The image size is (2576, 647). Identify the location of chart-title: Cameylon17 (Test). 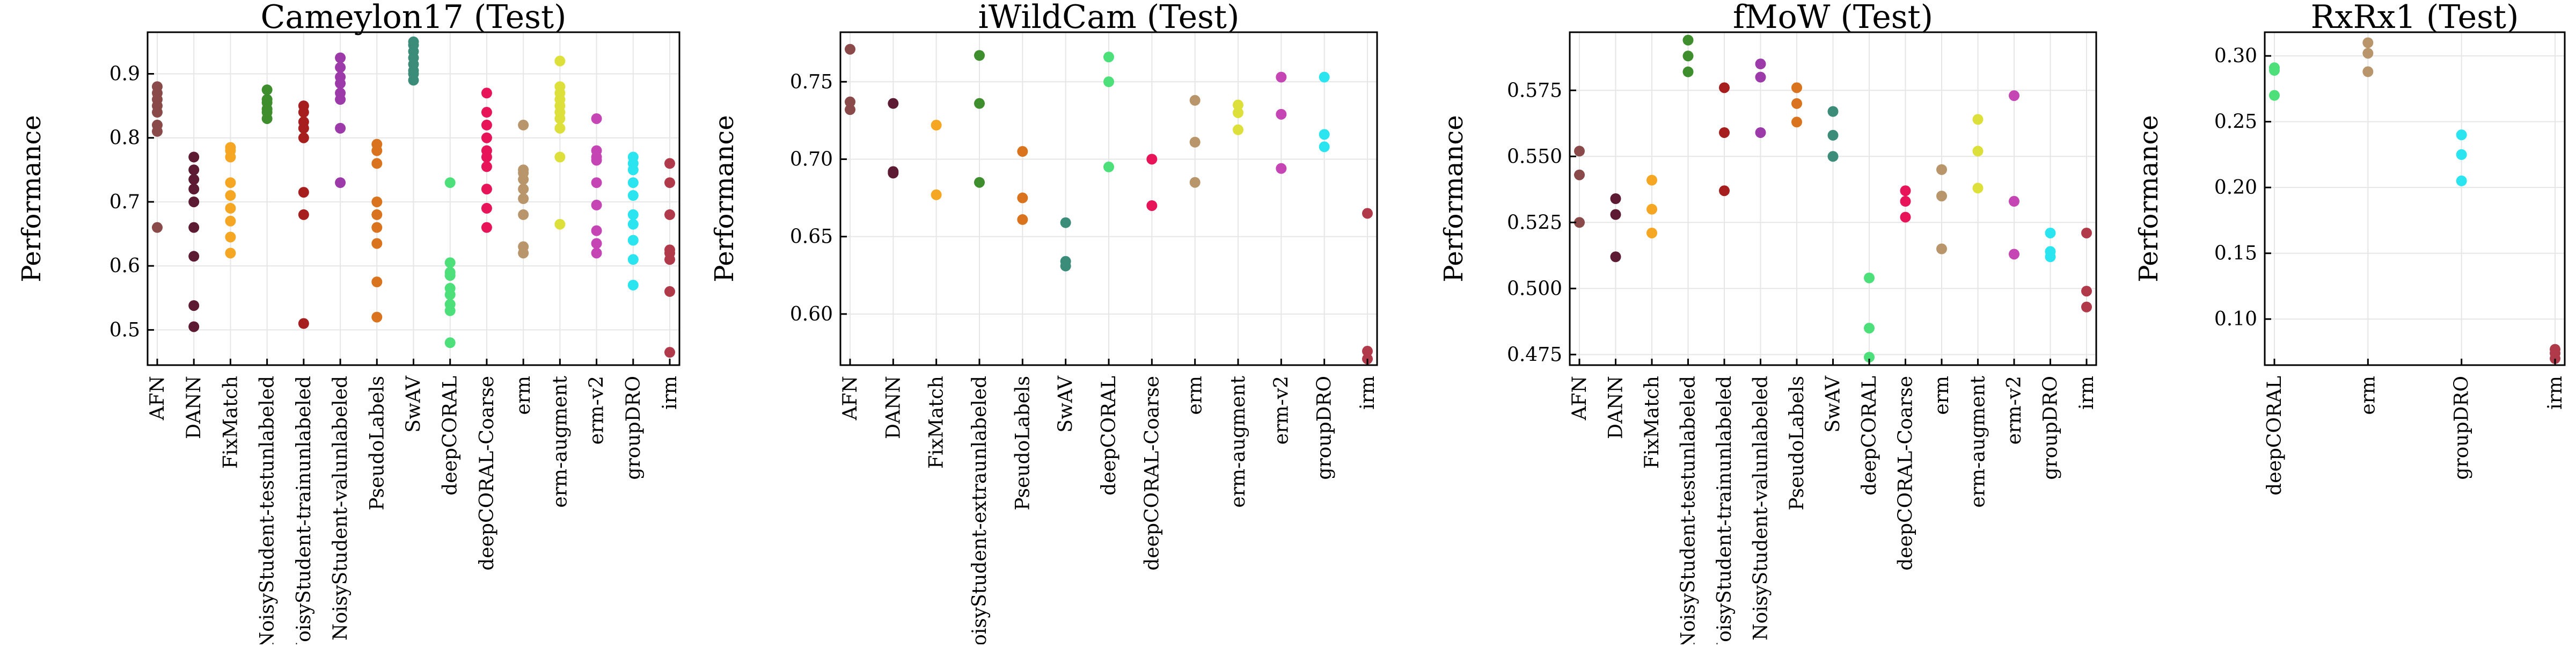
(414, 18).